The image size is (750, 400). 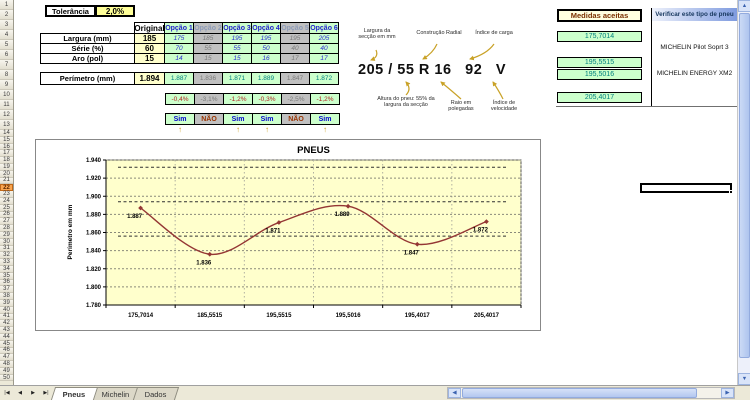 What do you see at coordinates (179, 58) in the screenshot?
I see `opcao-1-aro: 14` at bounding box center [179, 58].